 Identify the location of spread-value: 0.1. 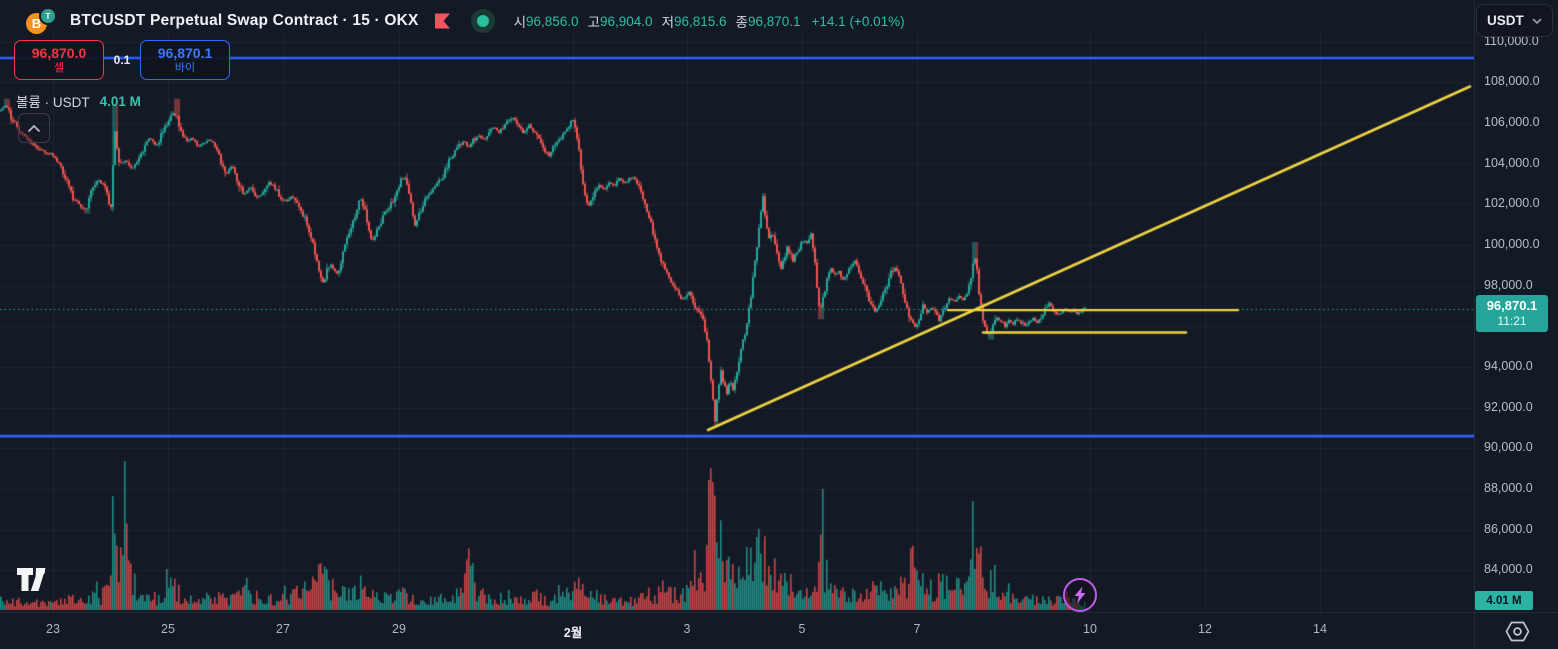
(122, 60).